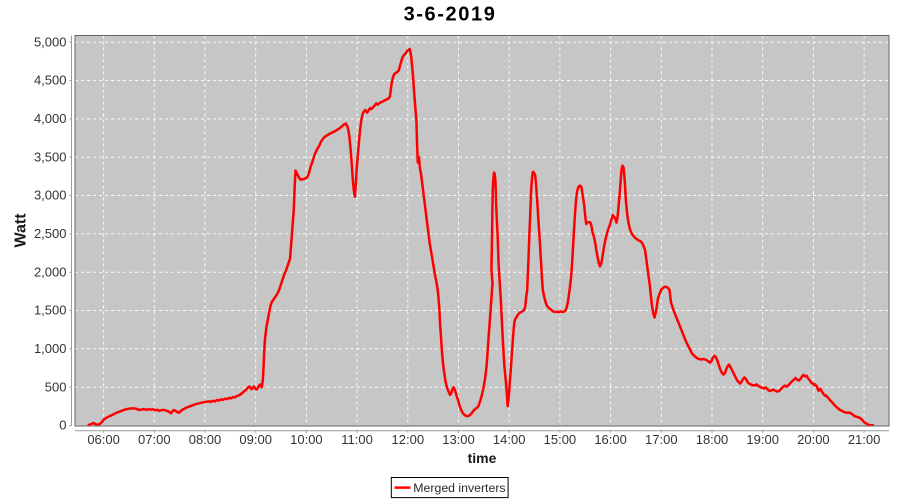 This screenshot has height=500, width=900. Describe the element at coordinates (50, 156) in the screenshot. I see `svg-text: 3,500` at that location.